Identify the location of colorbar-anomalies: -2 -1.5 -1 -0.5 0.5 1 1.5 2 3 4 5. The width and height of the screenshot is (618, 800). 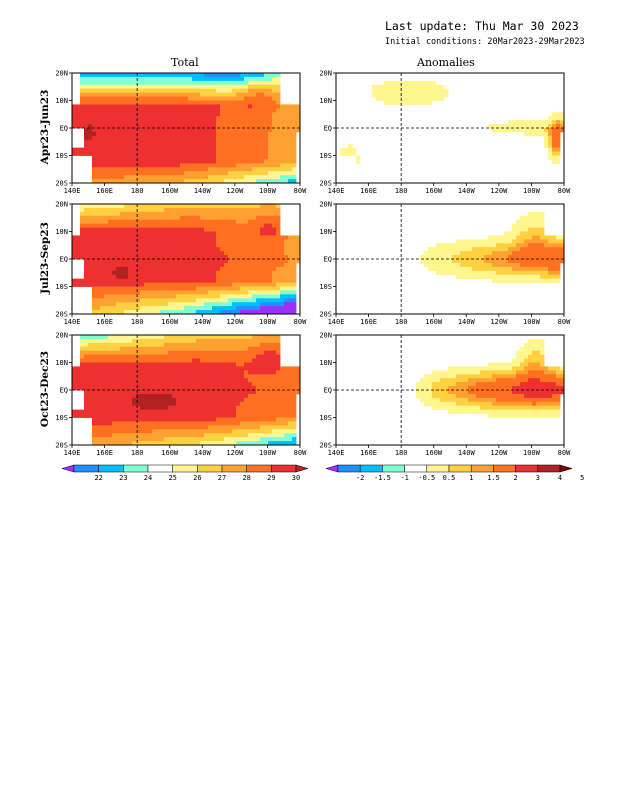
(454, 473).